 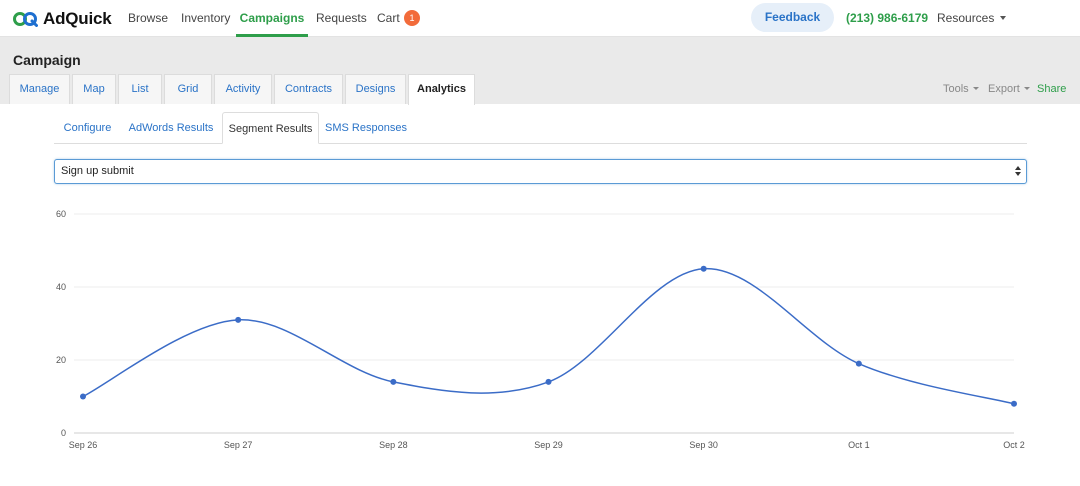 I want to click on x-tick-label: Sep 30, so click(x=703, y=445).